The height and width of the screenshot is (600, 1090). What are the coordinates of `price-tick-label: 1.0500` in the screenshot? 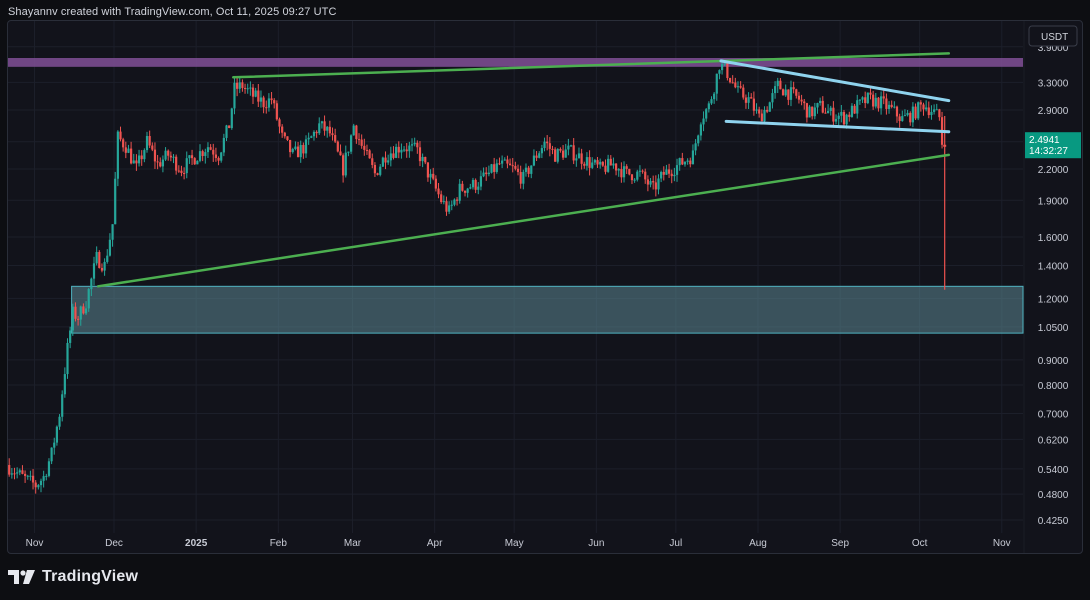 It's located at (1053, 328).